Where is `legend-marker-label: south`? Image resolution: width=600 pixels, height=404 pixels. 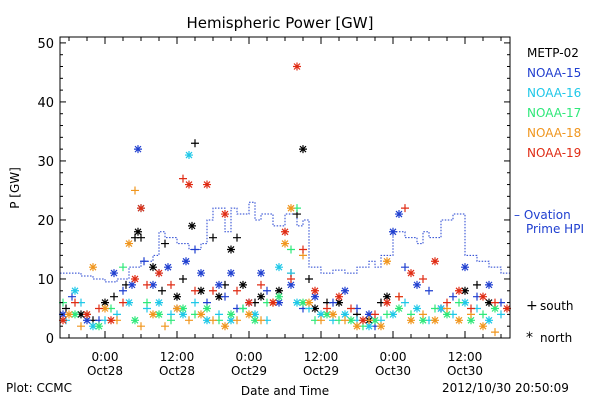
legend-marker-label: south is located at coordinates (557, 306).